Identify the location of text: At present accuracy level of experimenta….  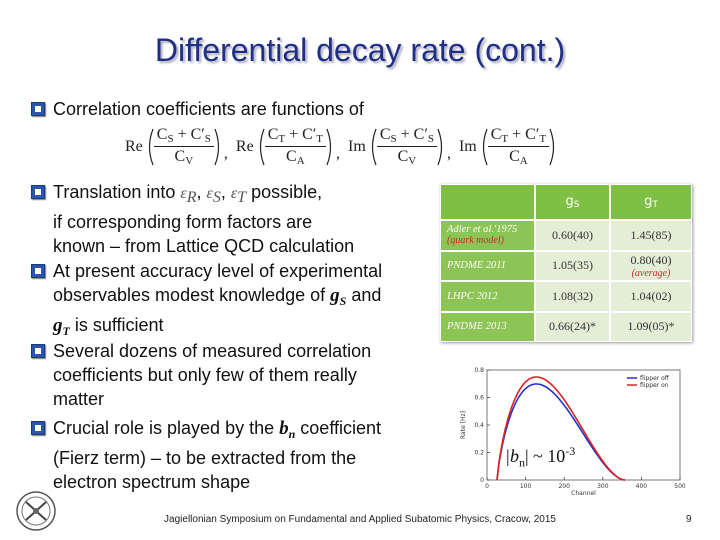
(218, 271).